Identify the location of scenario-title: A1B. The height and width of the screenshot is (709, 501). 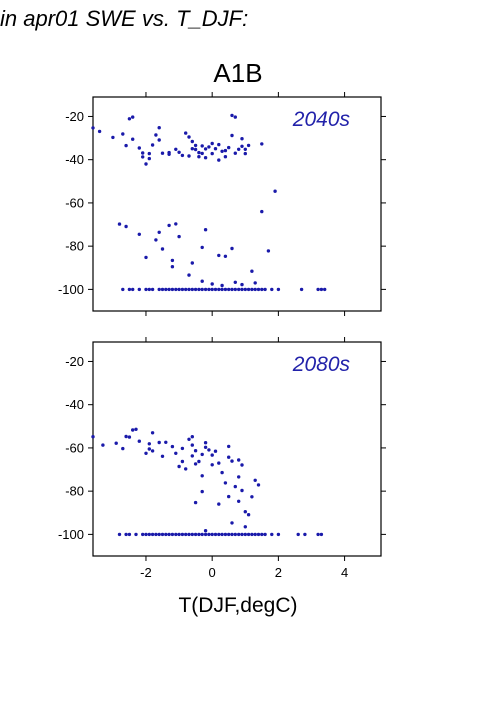
(238, 73).